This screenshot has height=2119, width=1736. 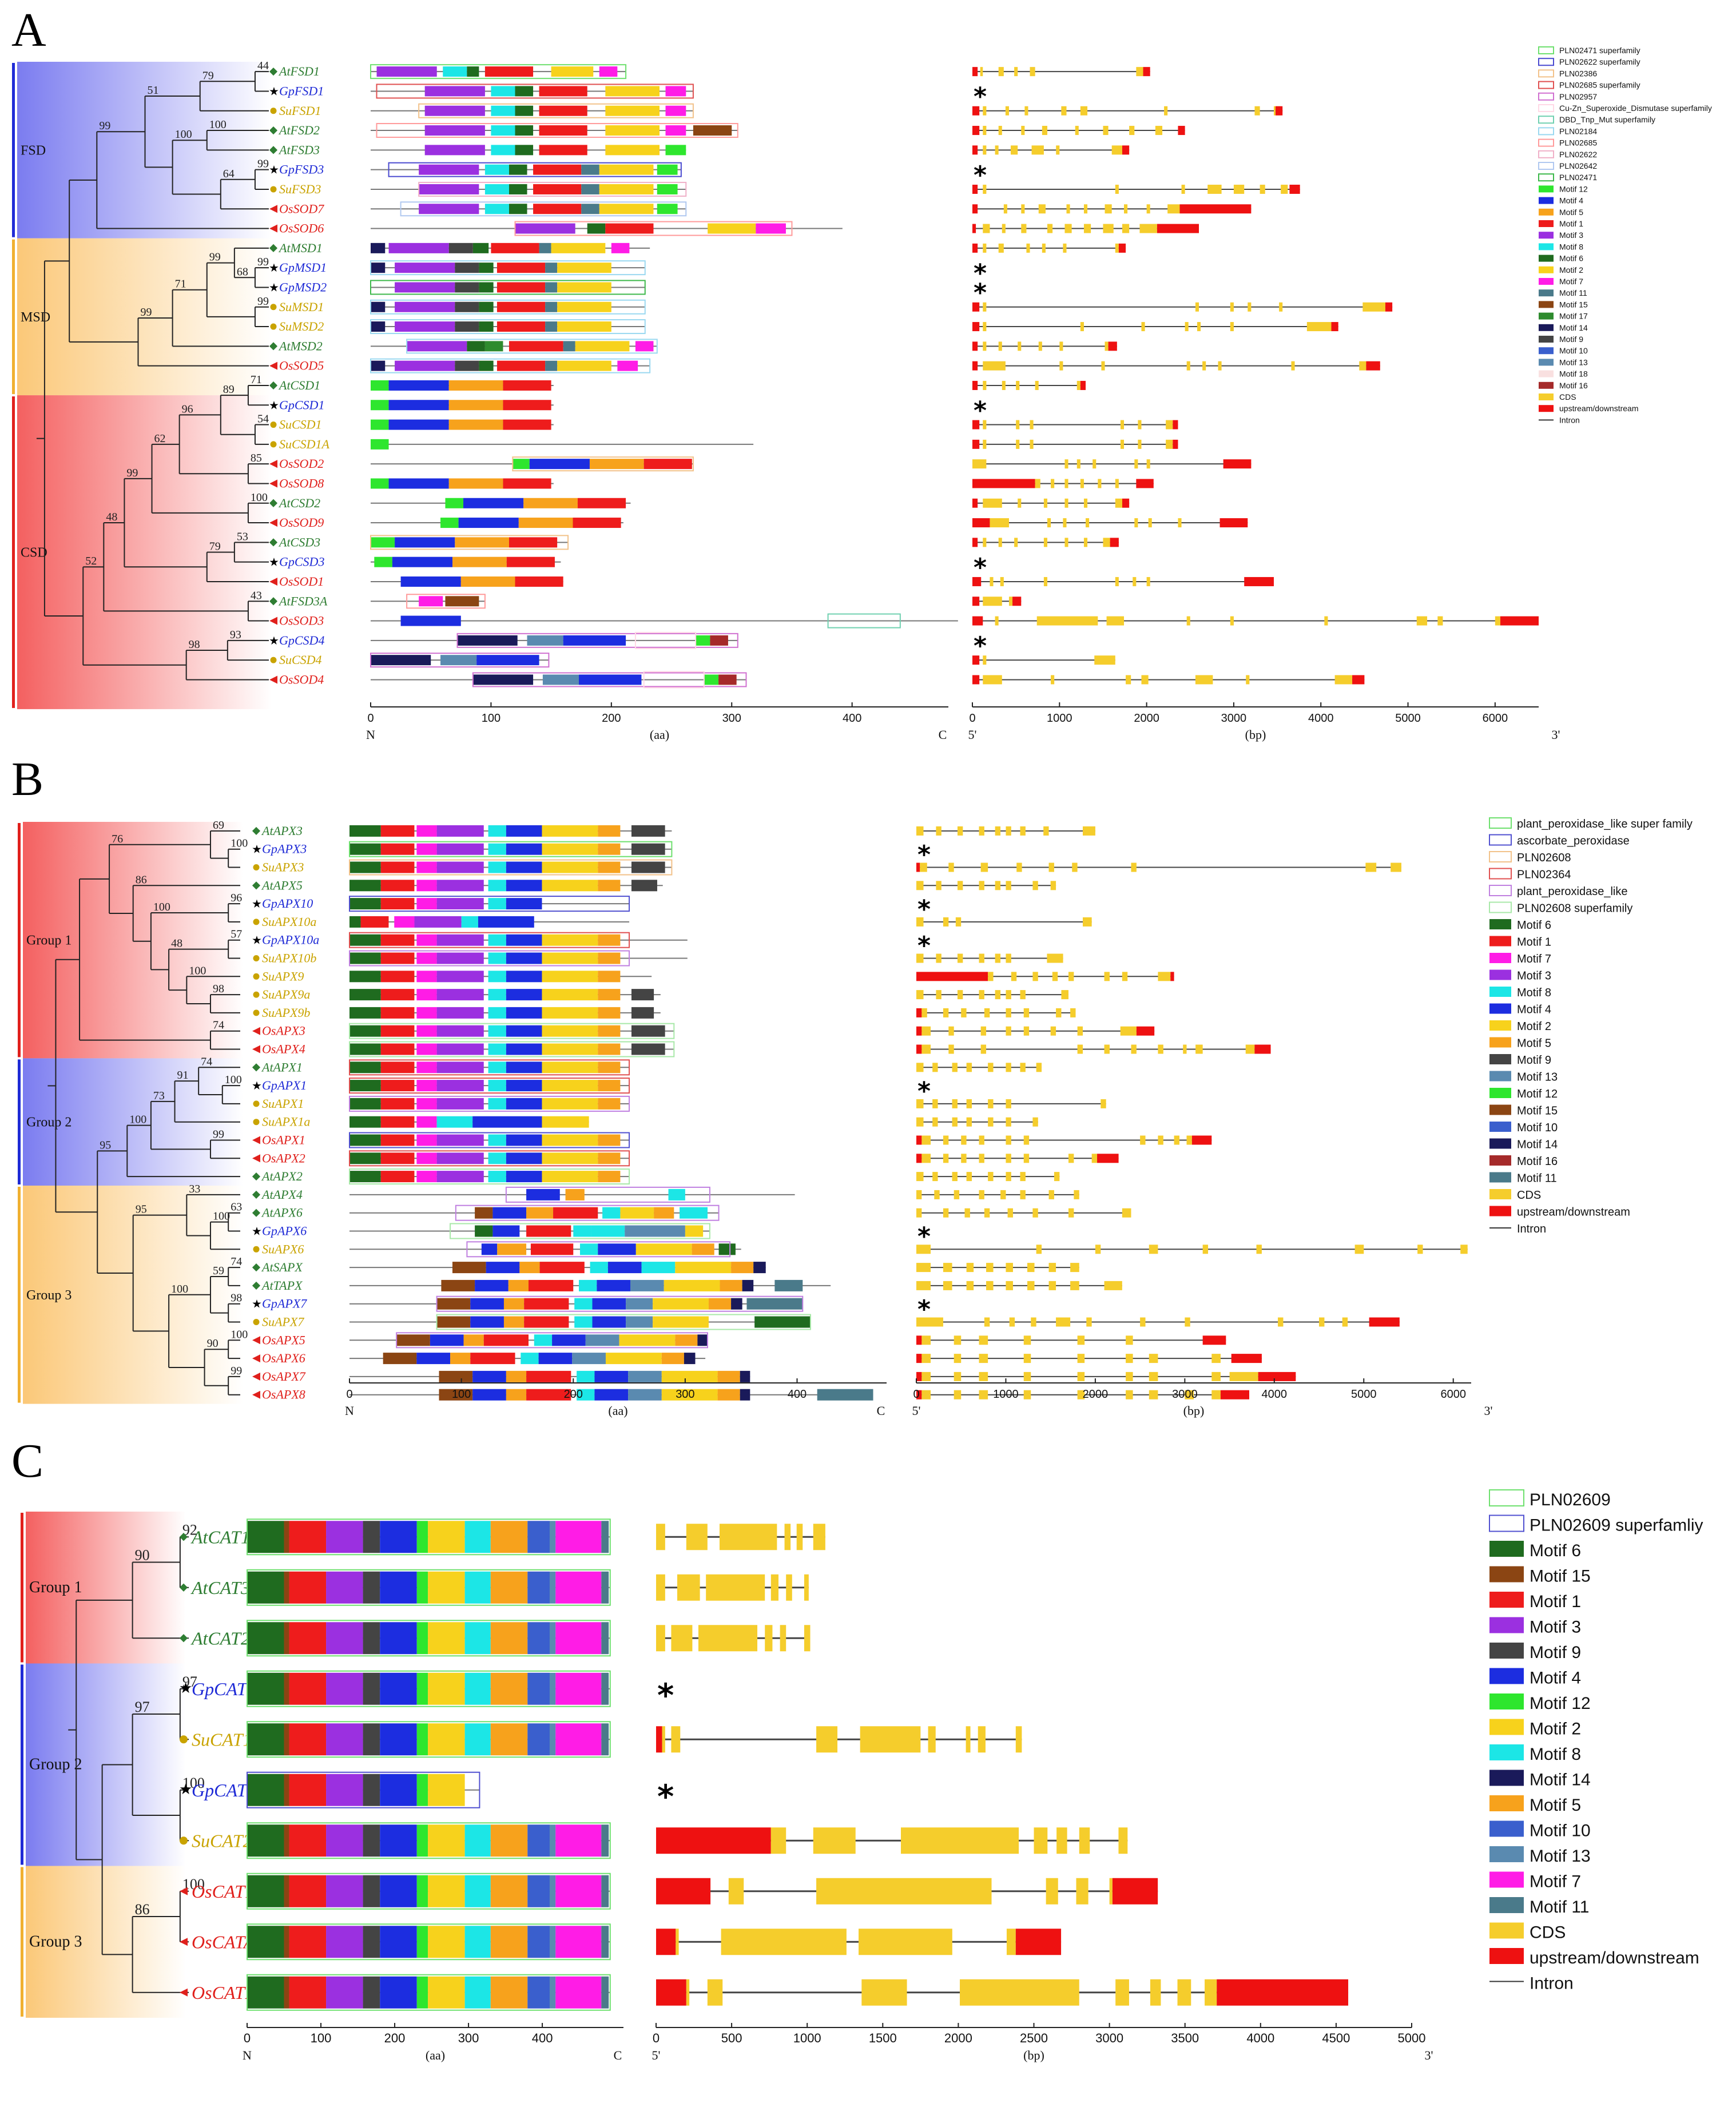 What do you see at coordinates (283, 1158) in the screenshot?
I see `gene-name: OsAPX2` at bounding box center [283, 1158].